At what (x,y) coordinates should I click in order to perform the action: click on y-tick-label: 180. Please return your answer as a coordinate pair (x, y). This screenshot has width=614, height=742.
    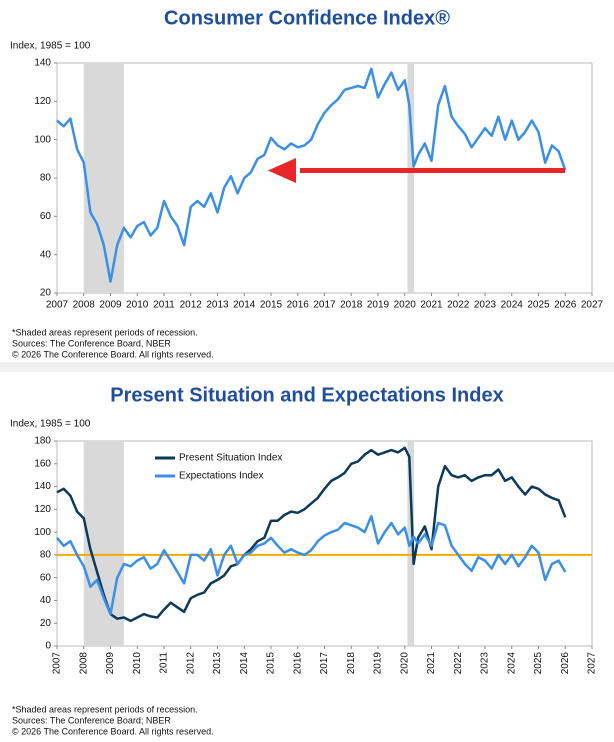
    Looking at the image, I should click on (42, 441).